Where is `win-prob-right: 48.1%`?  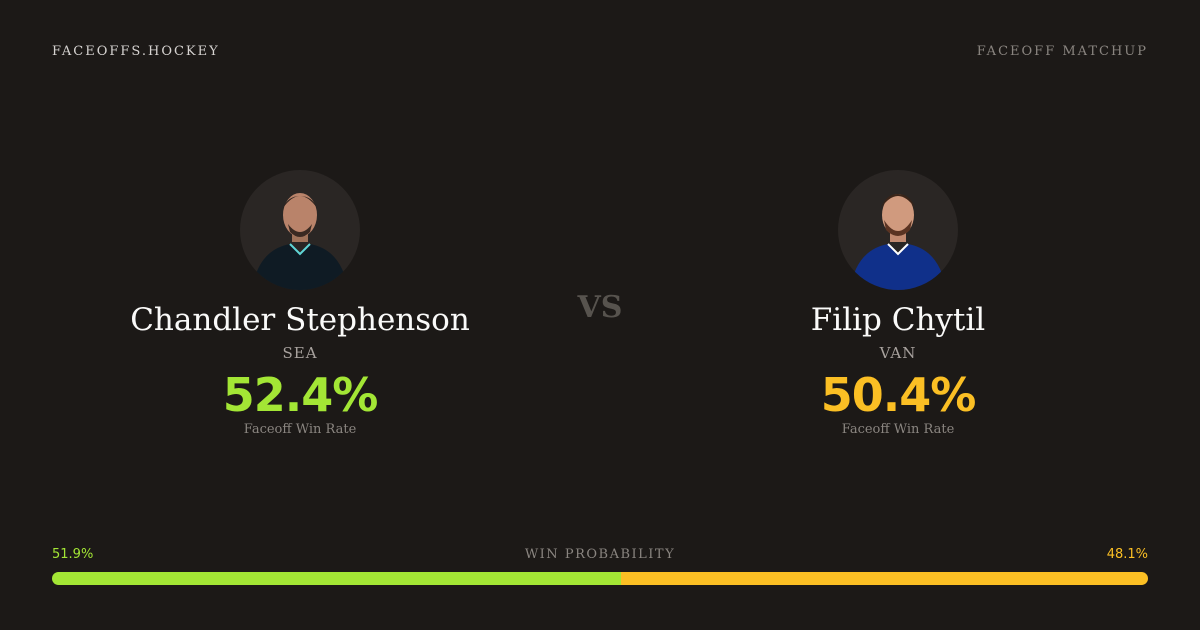
win-prob-right: 48.1% is located at coordinates (1127, 554).